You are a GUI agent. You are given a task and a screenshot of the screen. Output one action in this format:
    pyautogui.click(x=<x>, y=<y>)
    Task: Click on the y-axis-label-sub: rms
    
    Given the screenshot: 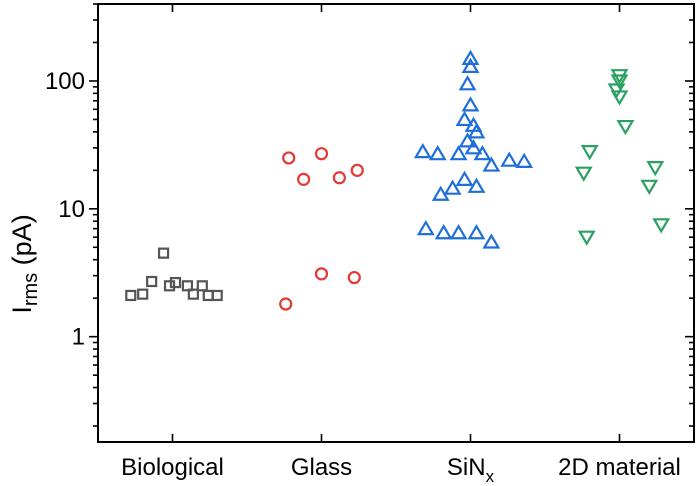 What is the action you would take?
    pyautogui.click(x=31, y=289)
    